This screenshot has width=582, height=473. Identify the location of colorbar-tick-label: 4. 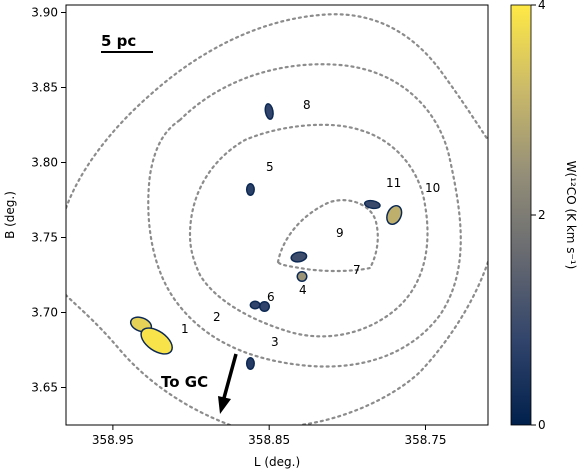
(542, 6).